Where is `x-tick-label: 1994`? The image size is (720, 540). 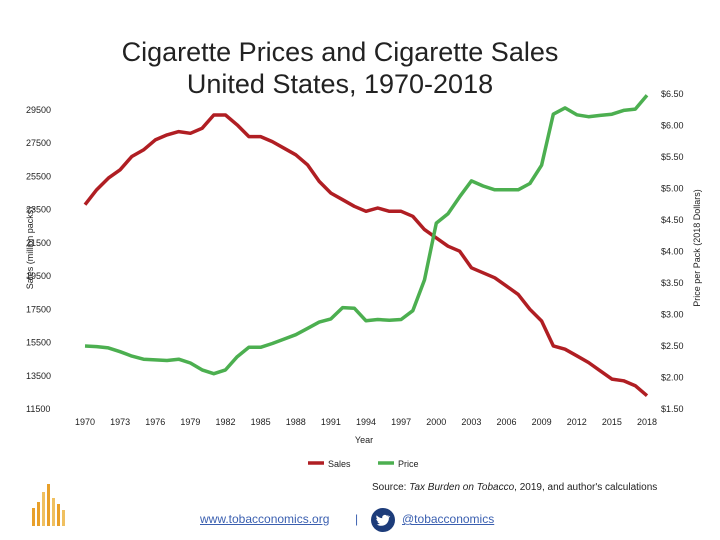 x-tick-label: 1994 is located at coordinates (366, 422).